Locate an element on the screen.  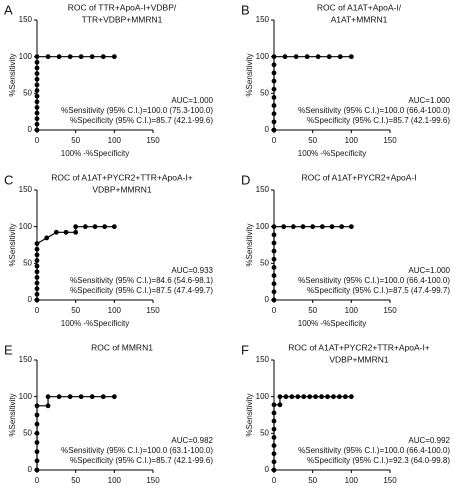
annotation: AUC=1.000 is located at coordinates (192, 100).